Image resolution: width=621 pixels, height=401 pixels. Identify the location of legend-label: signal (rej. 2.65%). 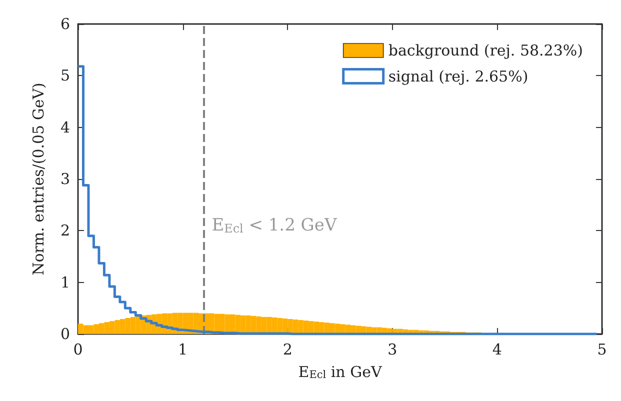
(458, 76).